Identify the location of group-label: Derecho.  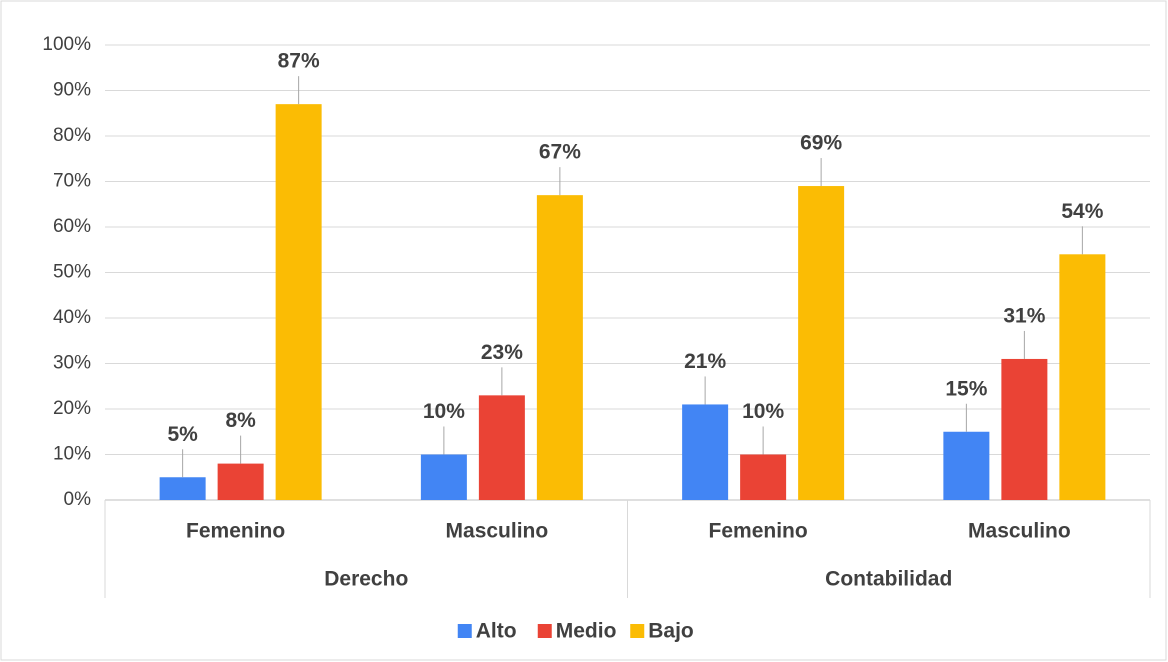
(366, 579).